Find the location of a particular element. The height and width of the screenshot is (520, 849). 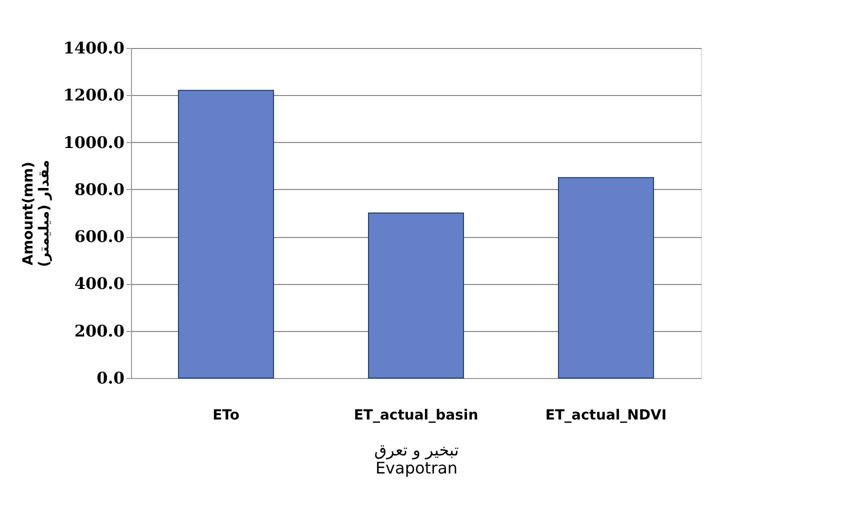

y-tick-label: 800.0 is located at coordinates (99, 189).